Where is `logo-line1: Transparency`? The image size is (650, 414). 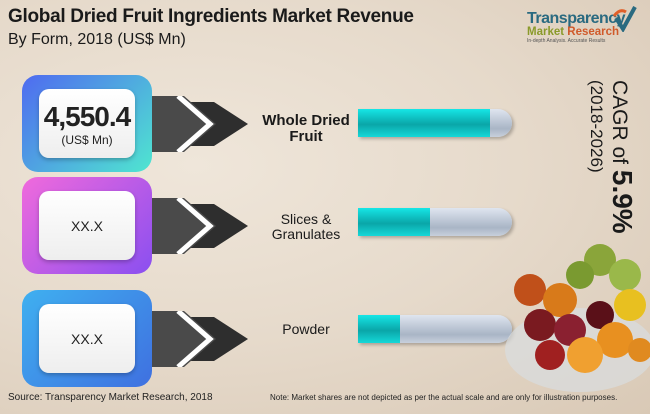
logo-line1: Transparency is located at coordinates (576, 18).